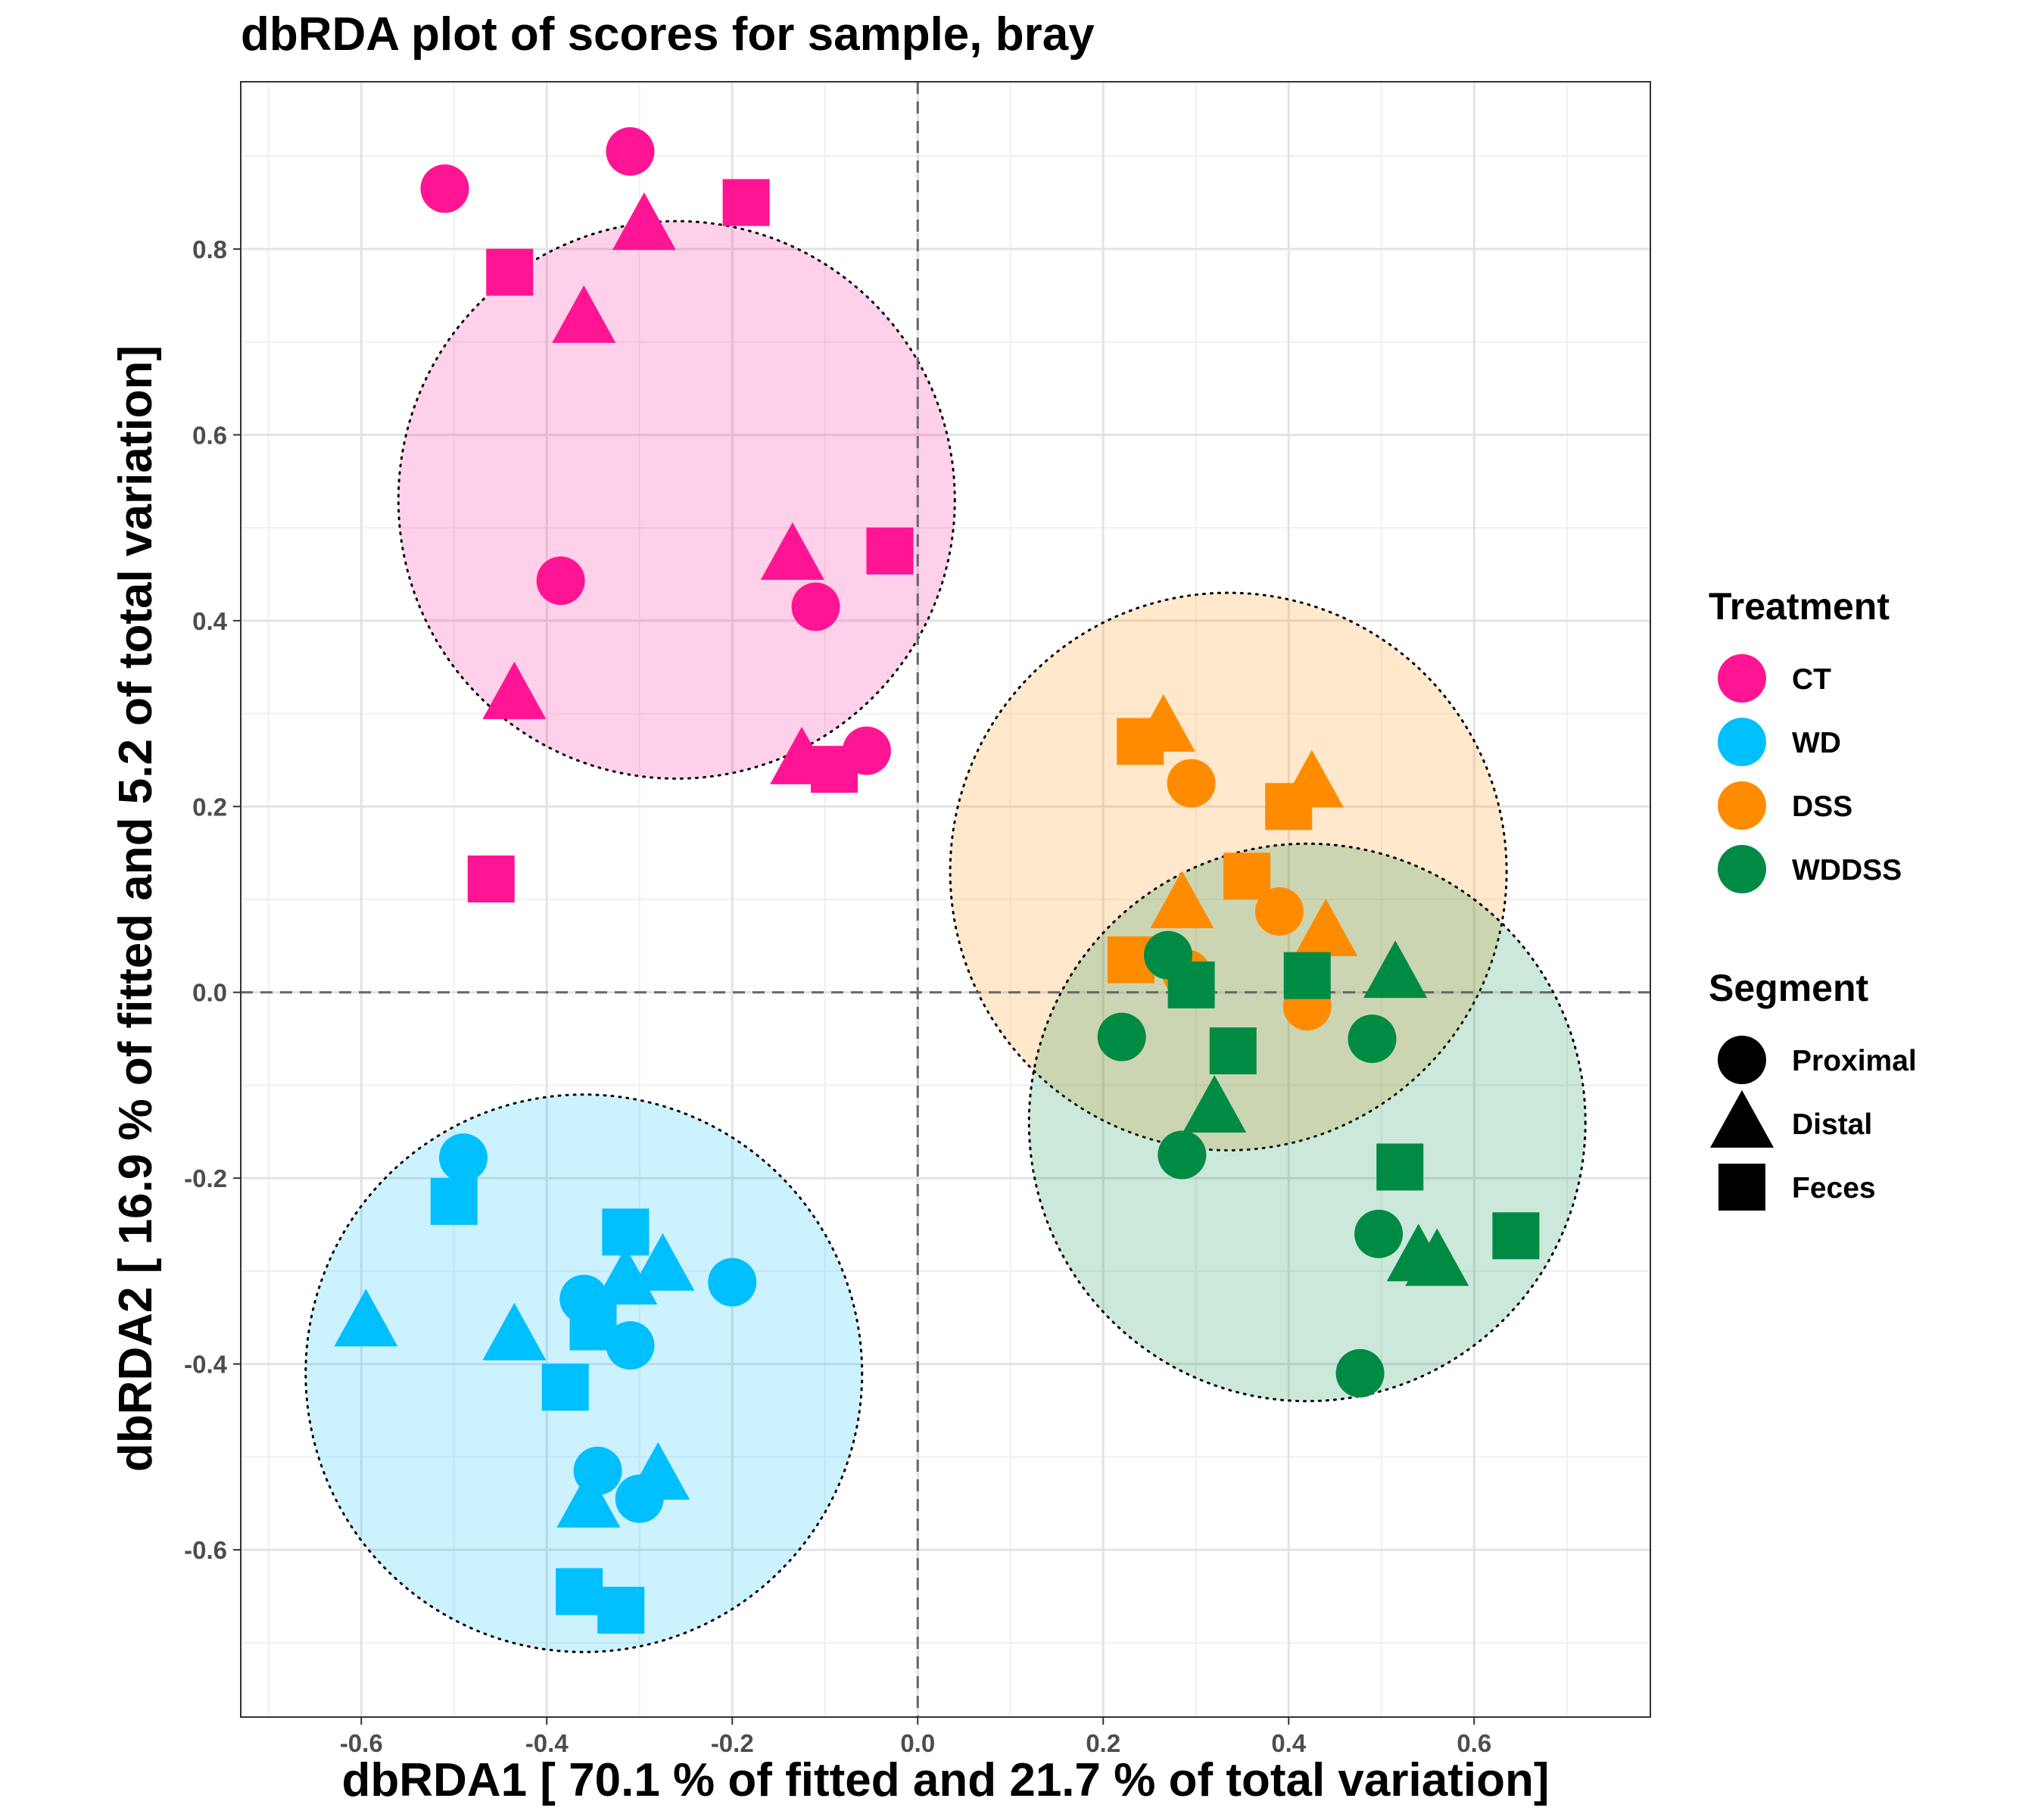  I want to click on legend-title: Segment, so click(1789, 988).